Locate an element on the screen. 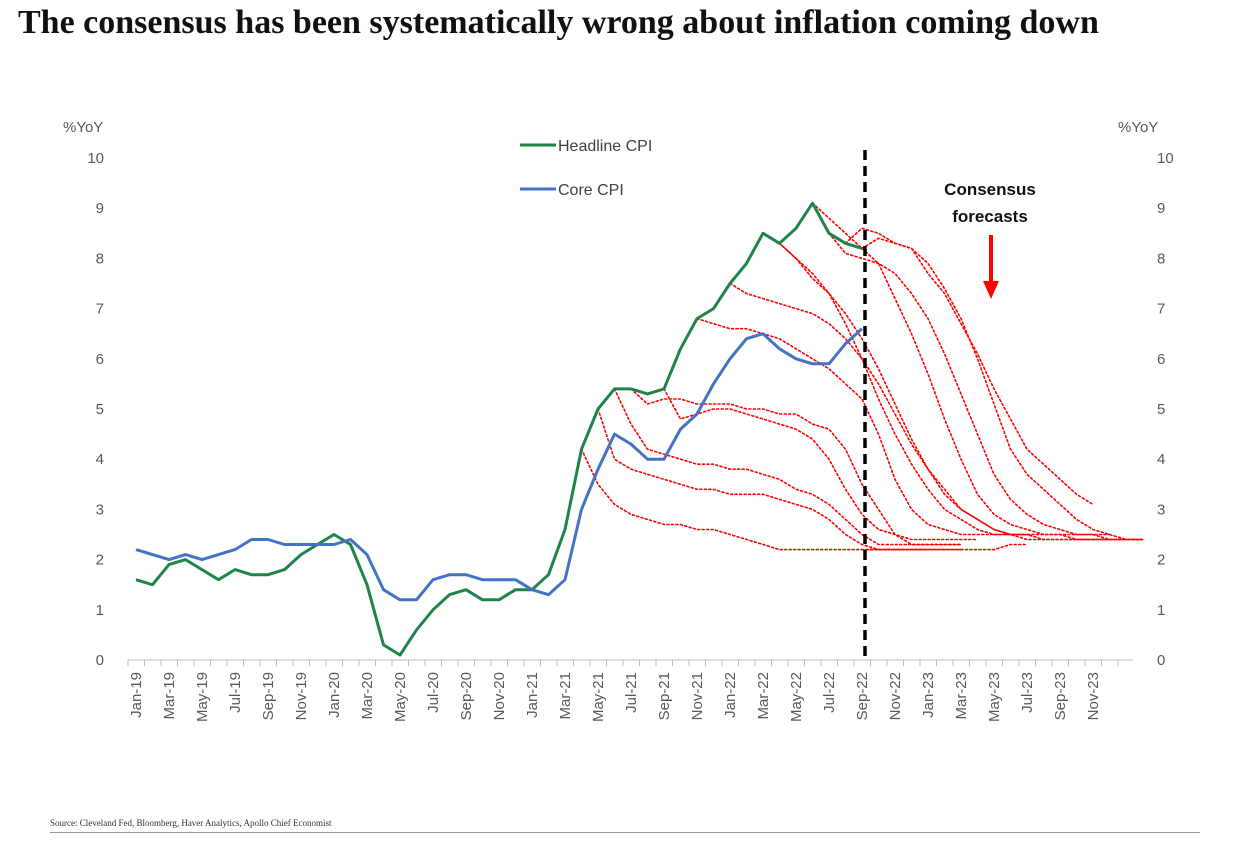 The image size is (1256, 862). x-tick-label: Jul-23 is located at coordinates (1027, 692).